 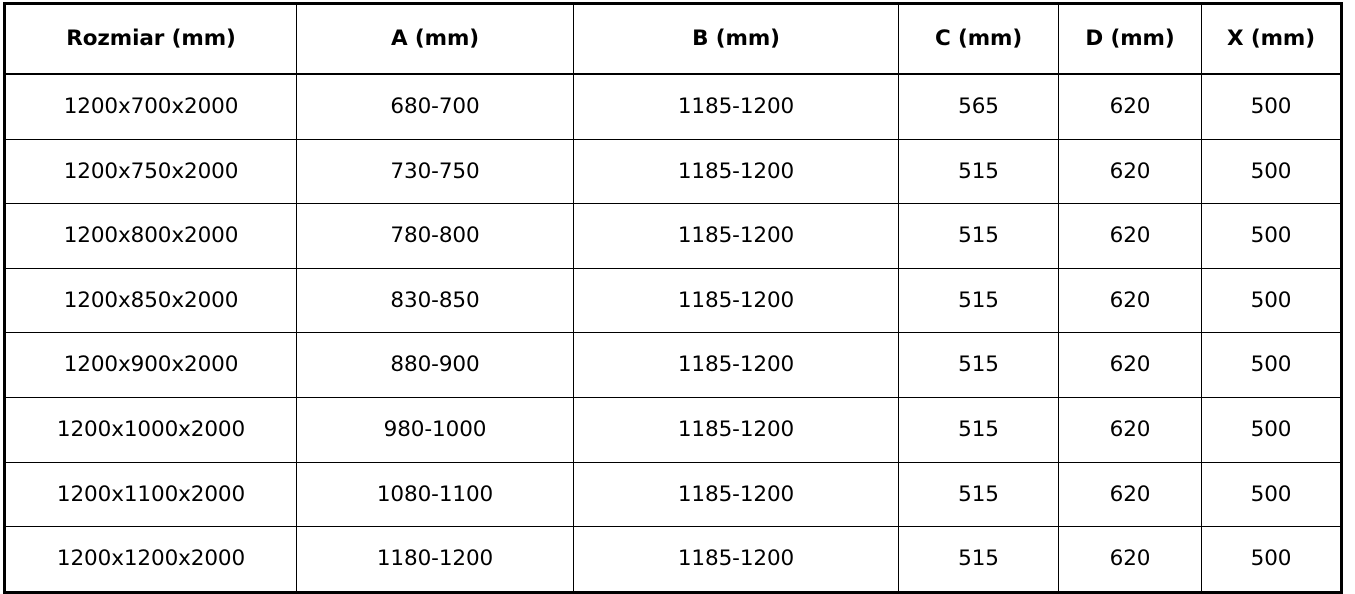 I want to click on cell-size: 1200x700x2000, so click(x=150, y=106).